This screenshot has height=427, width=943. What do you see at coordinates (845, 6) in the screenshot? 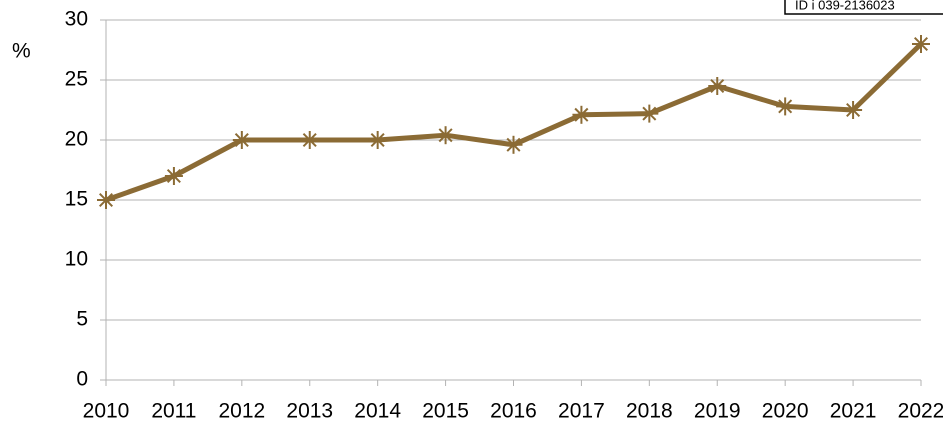
I see `annotation: ID i 039-2136023` at bounding box center [845, 6].